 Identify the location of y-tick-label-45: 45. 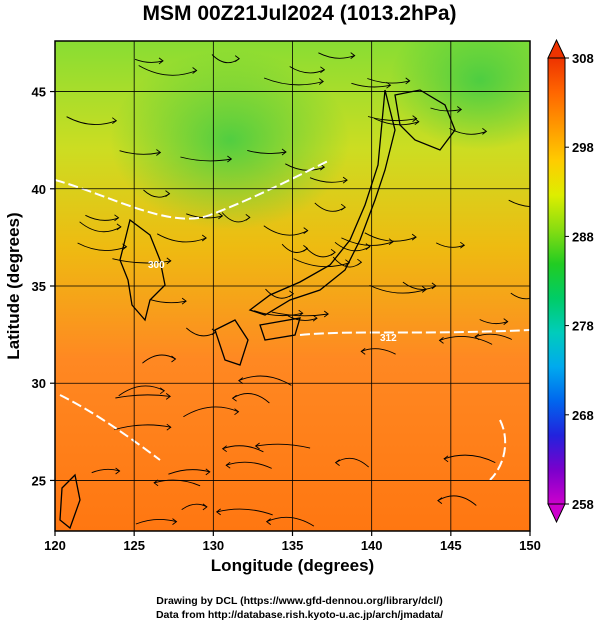
(39, 92).